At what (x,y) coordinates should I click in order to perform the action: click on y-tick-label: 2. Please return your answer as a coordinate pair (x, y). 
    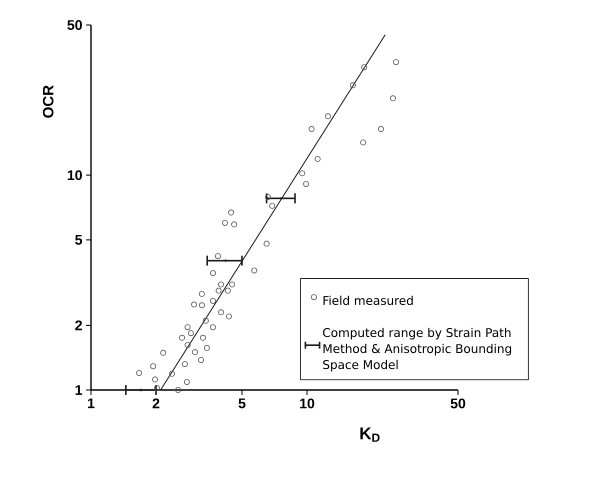
    Looking at the image, I should click on (78, 325).